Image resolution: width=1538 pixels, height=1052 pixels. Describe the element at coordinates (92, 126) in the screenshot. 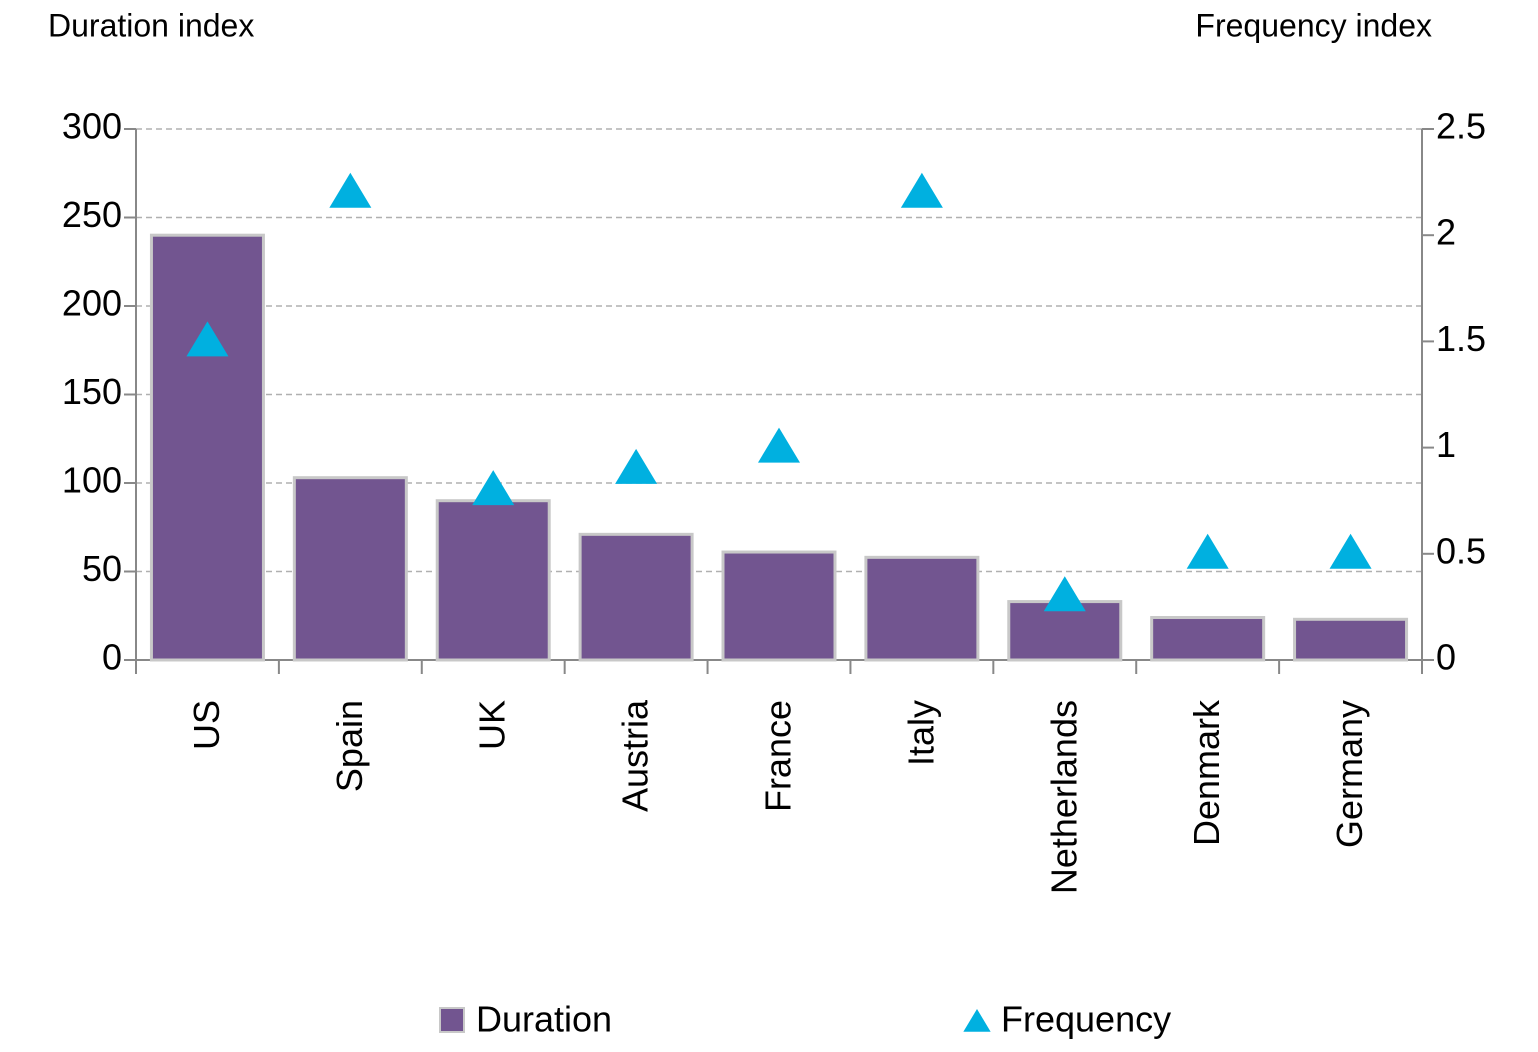

I see `y-tick-label: 300` at that location.